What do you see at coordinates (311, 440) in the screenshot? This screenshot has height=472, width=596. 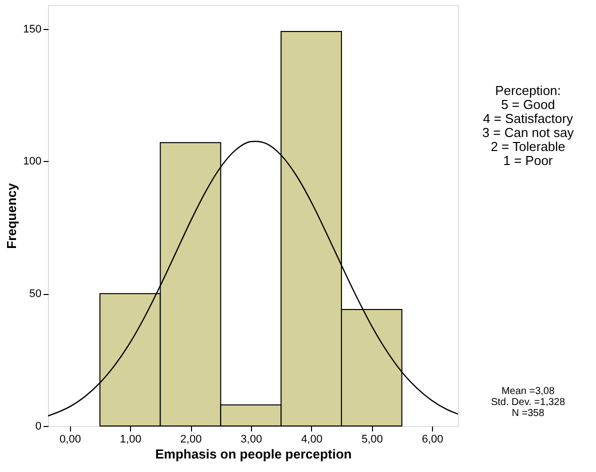 I see `x-tick-label: 4,00` at bounding box center [311, 440].